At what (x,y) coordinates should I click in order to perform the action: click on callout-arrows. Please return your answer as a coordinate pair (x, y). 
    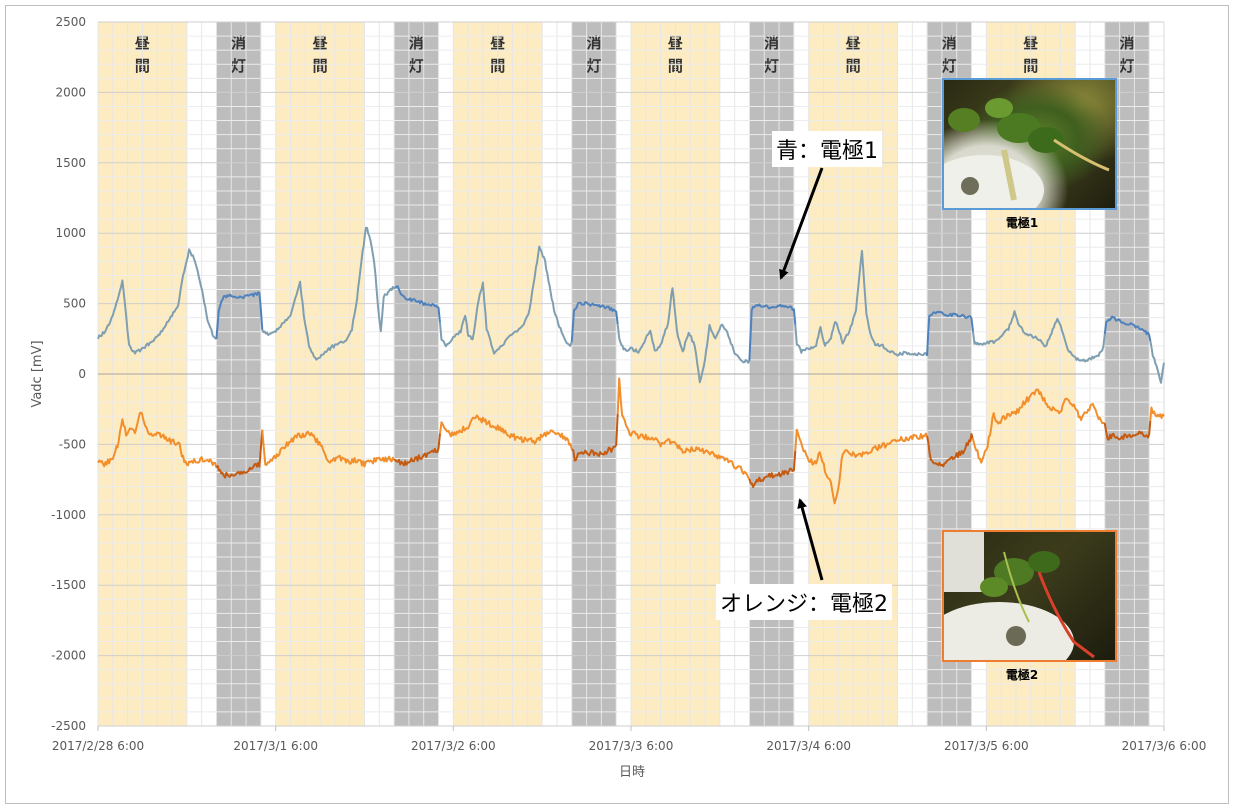
    Looking at the image, I should click on (801, 374).